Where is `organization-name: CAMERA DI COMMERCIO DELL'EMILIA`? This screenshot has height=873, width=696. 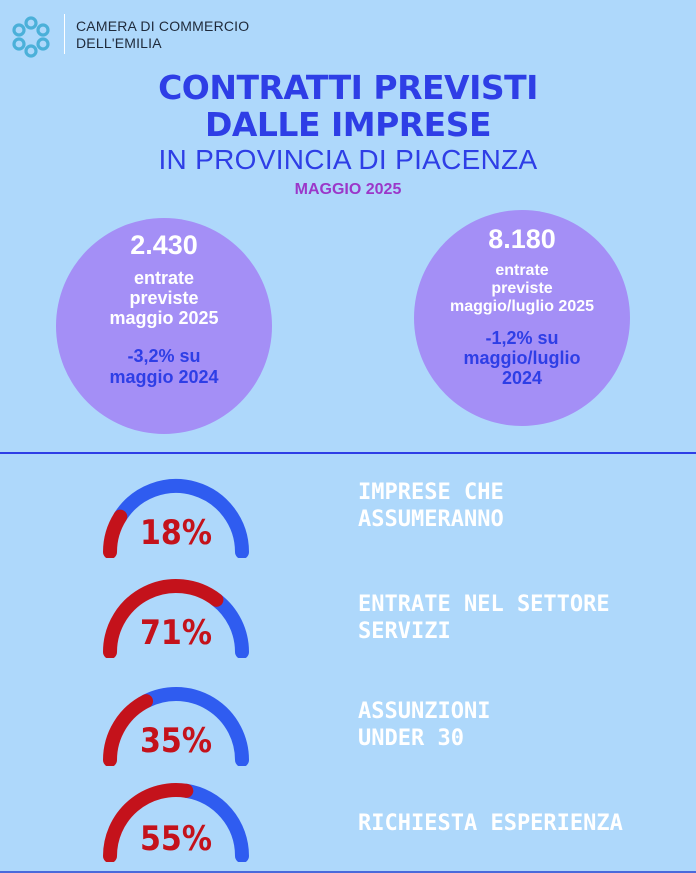
organization-name: CAMERA DI COMMERCIO DELL'EMILIA is located at coordinates (162, 35).